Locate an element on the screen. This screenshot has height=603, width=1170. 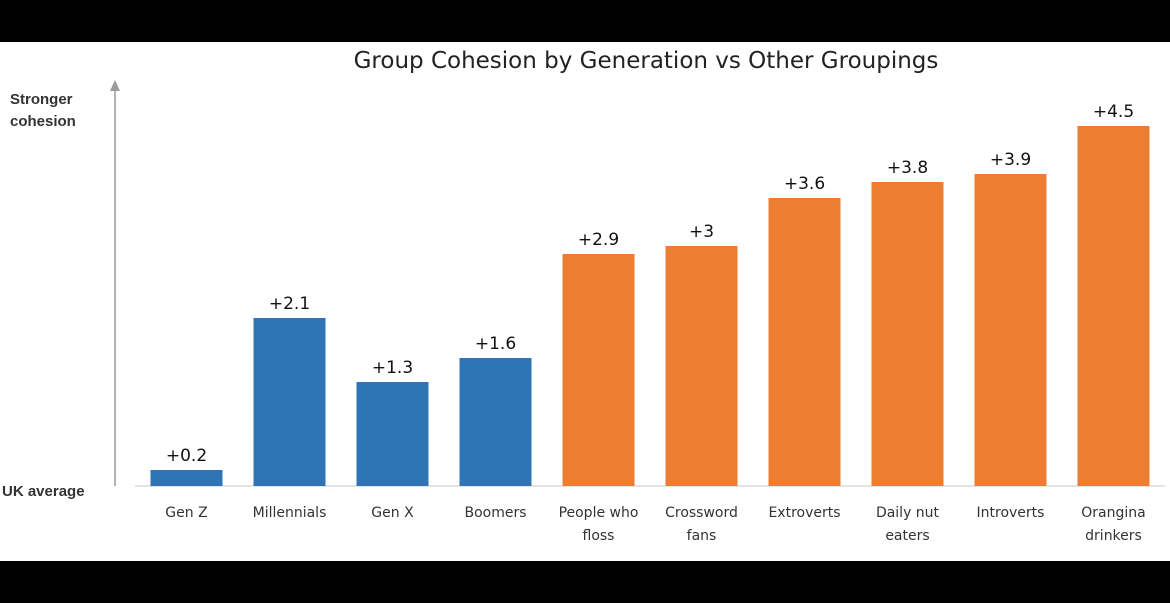
y-axis-top-label-line-1: Stronger is located at coordinates (41, 99).